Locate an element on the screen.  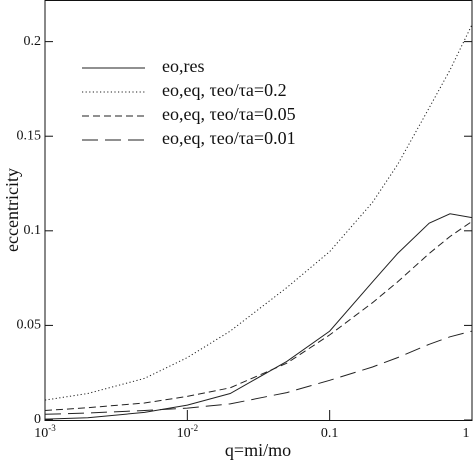
x-tick-exponent: -2 is located at coordinates (195, 428).